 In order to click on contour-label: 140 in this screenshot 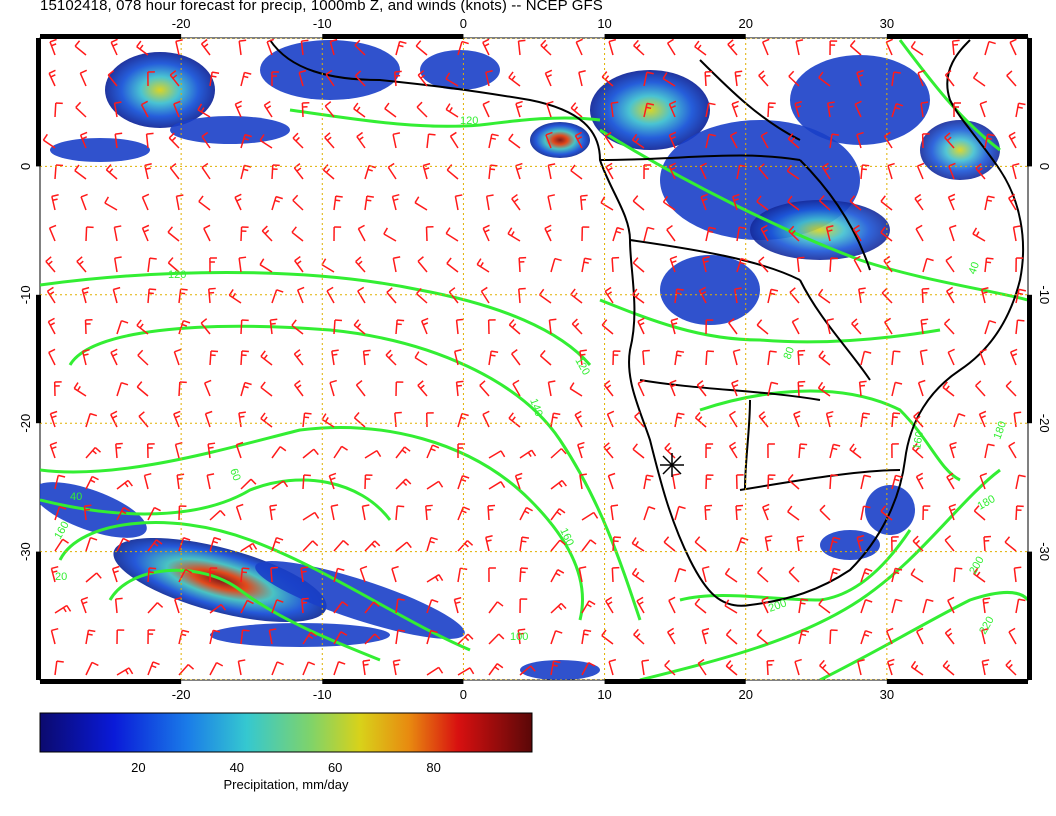, I will do `click(536, 407)`.